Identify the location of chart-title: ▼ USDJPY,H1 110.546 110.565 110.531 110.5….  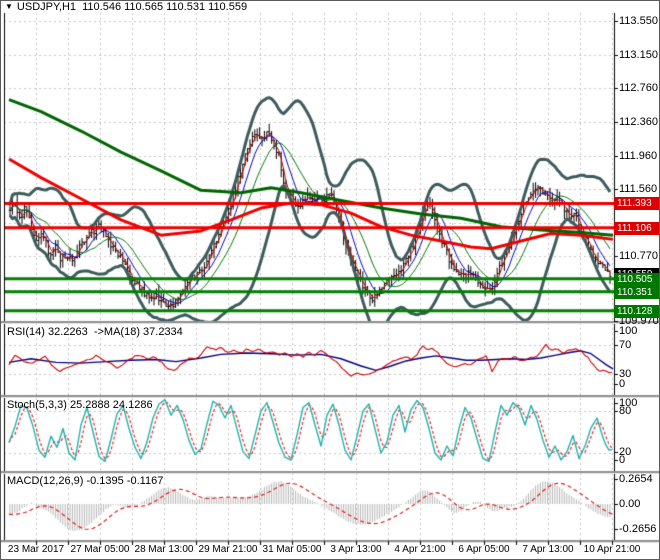
(126, 7).